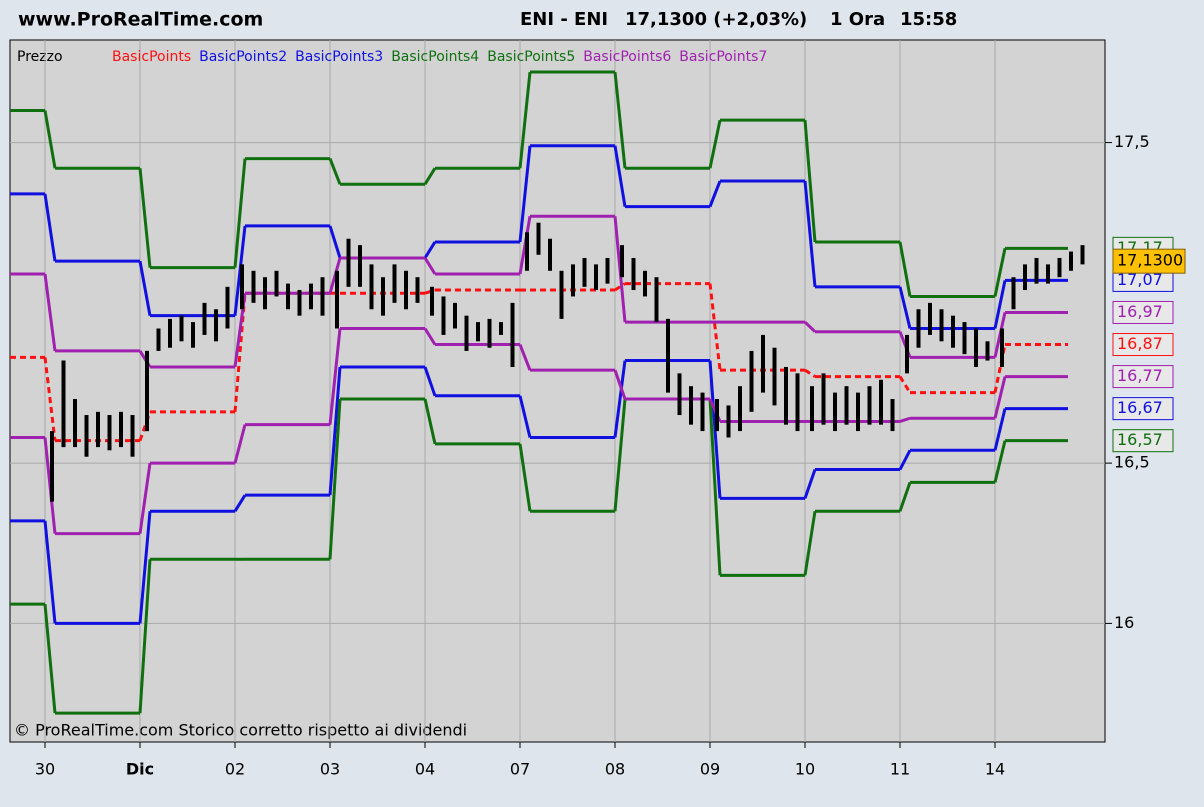  What do you see at coordinates (1124, 622) in the screenshot?
I see `y-tick-label: 16` at bounding box center [1124, 622].